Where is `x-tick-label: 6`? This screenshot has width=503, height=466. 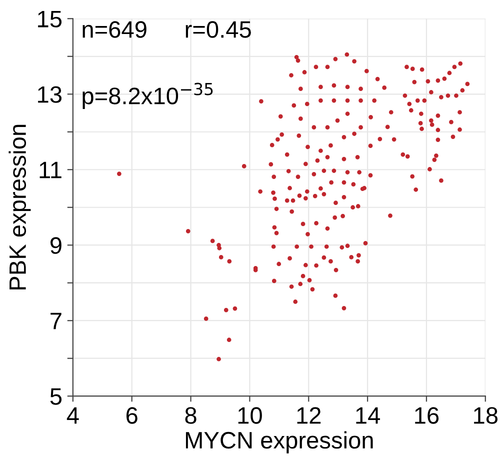 x-tick-label: 6 is located at coordinates (132, 415).